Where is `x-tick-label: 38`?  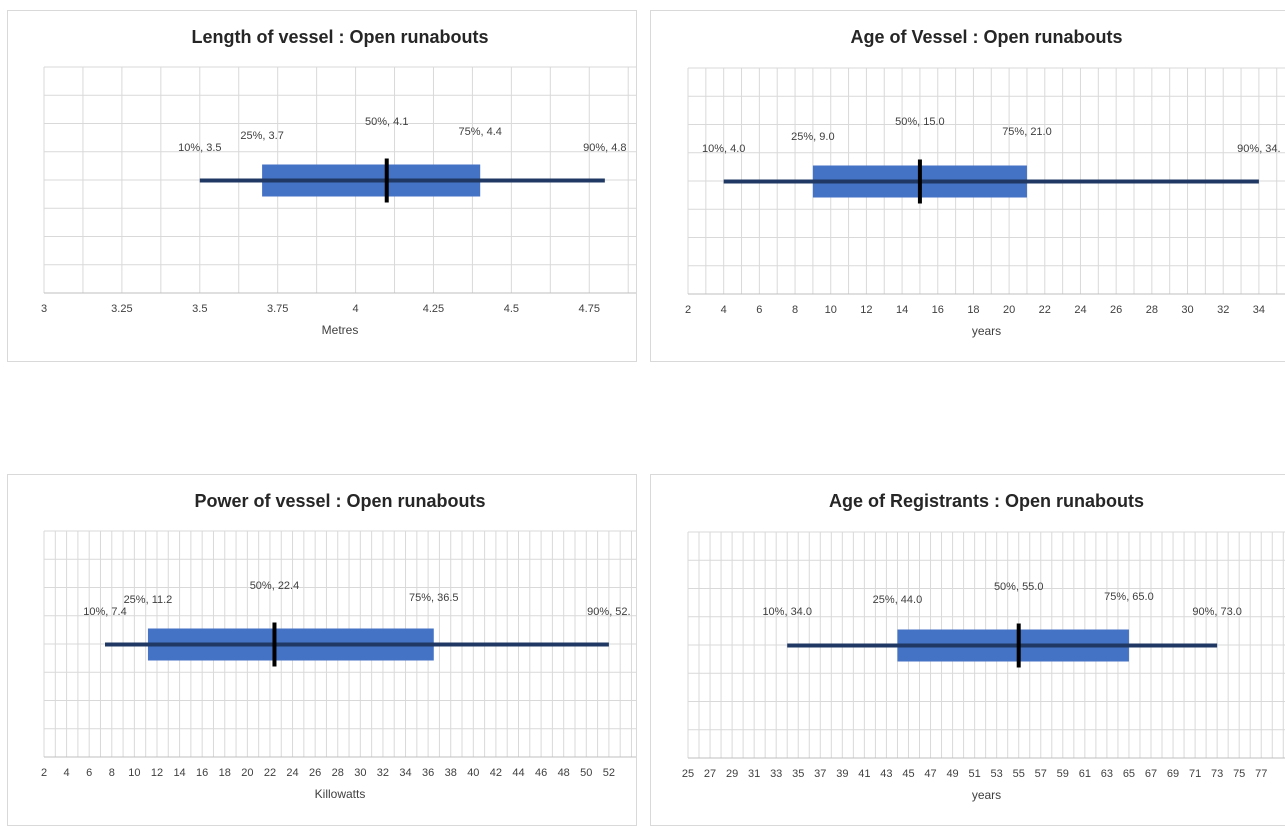 x-tick-label: 38 is located at coordinates (451, 773).